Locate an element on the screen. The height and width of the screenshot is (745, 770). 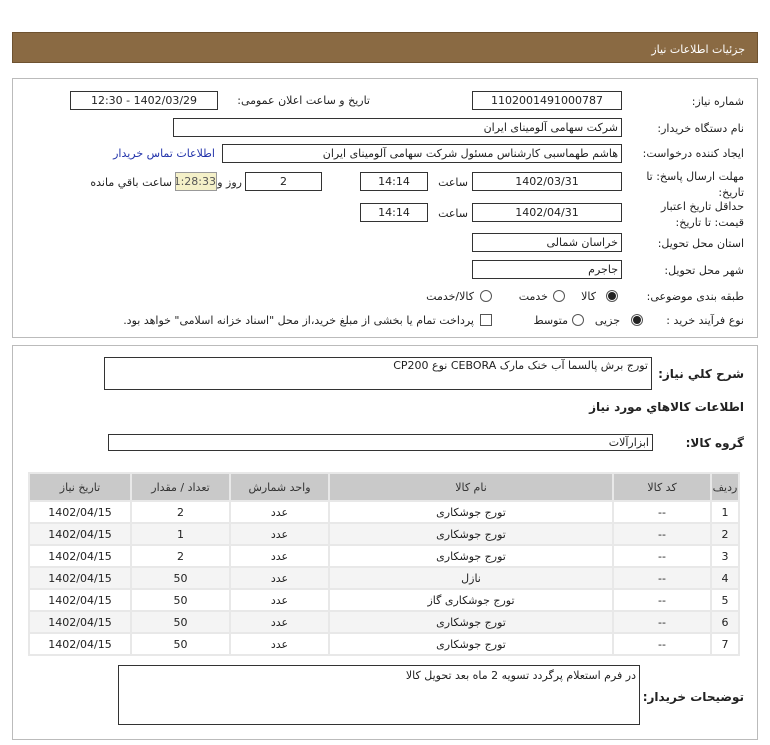
deadline-label: مهلت ارسال پاسخ: تا is located at coordinates (695, 176).